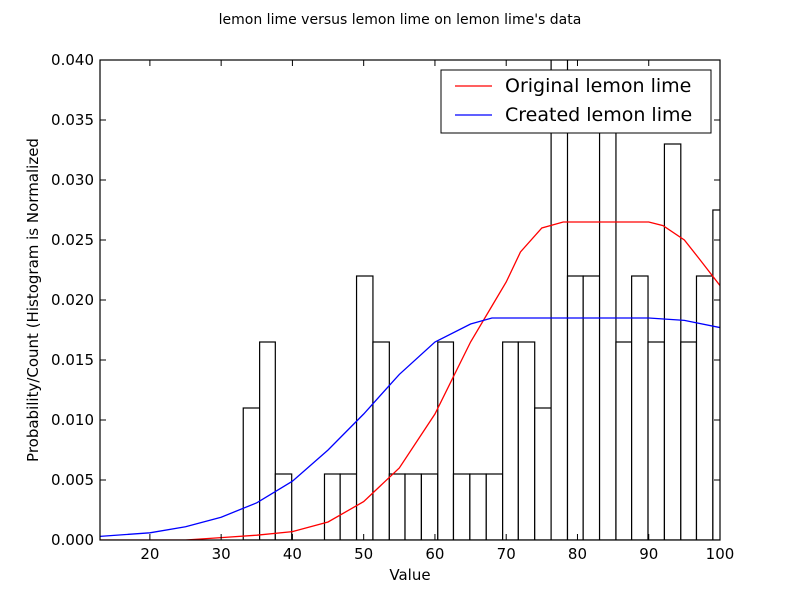  I want to click on x-tick-label: 20, so click(149, 554).